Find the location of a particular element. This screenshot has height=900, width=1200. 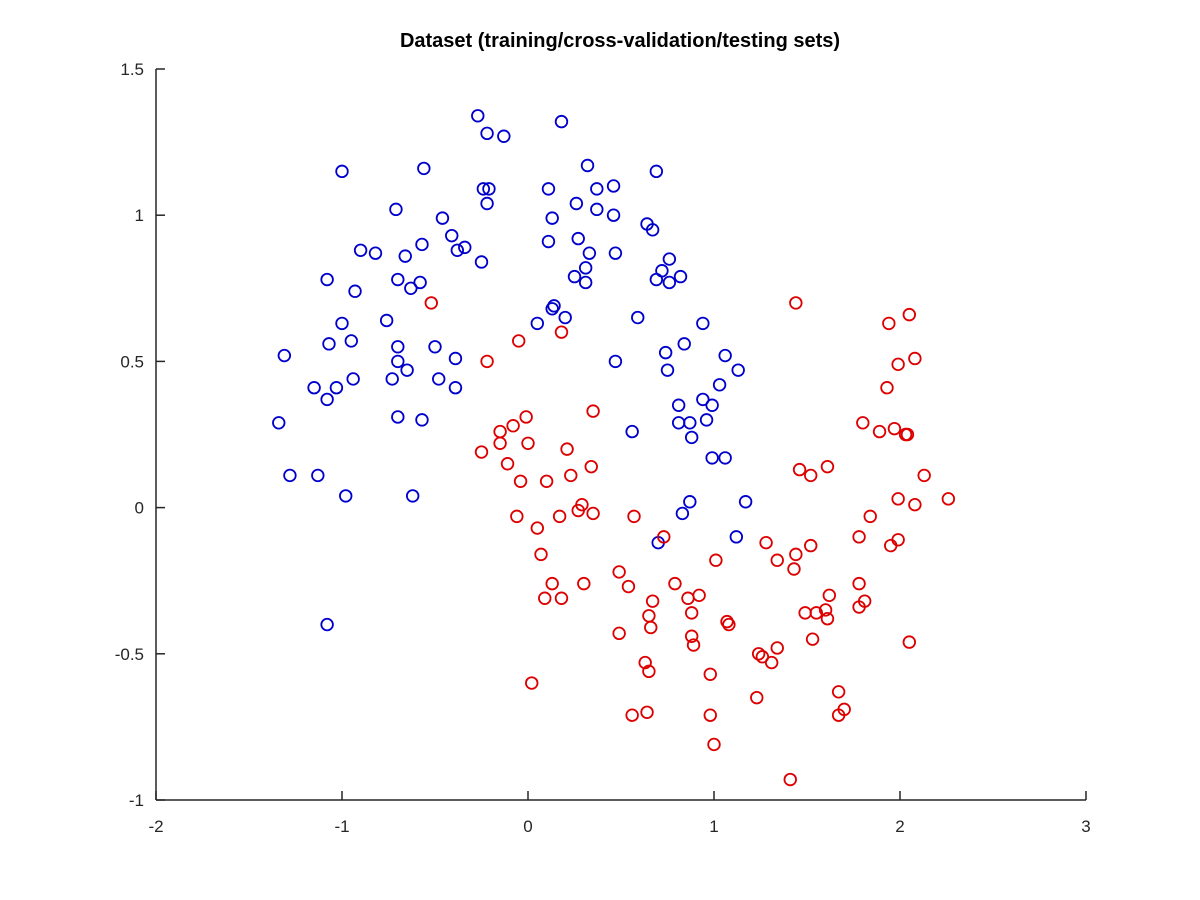

y-tick-label: 0 is located at coordinates (139, 508).